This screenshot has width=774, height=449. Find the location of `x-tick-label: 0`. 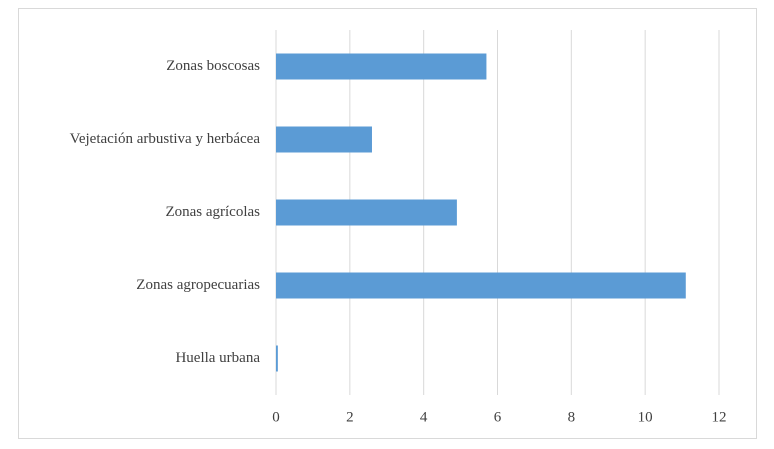

x-tick-label: 0 is located at coordinates (276, 417).